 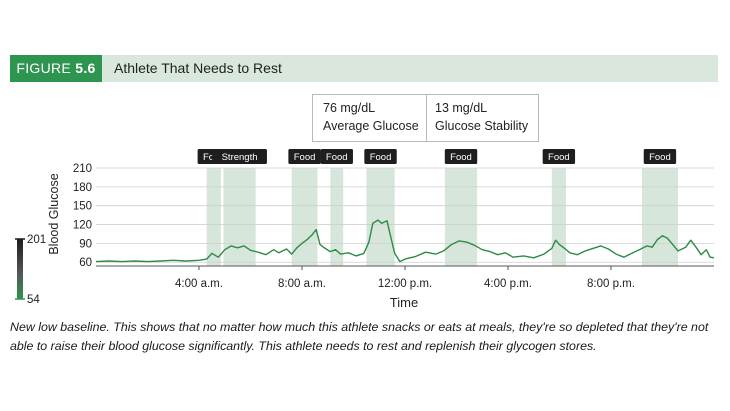 What do you see at coordinates (437, 156) in the screenshot?
I see `event-badges: FoodStrengthFoodFoodFoodFoodFoodFood` at bounding box center [437, 156].